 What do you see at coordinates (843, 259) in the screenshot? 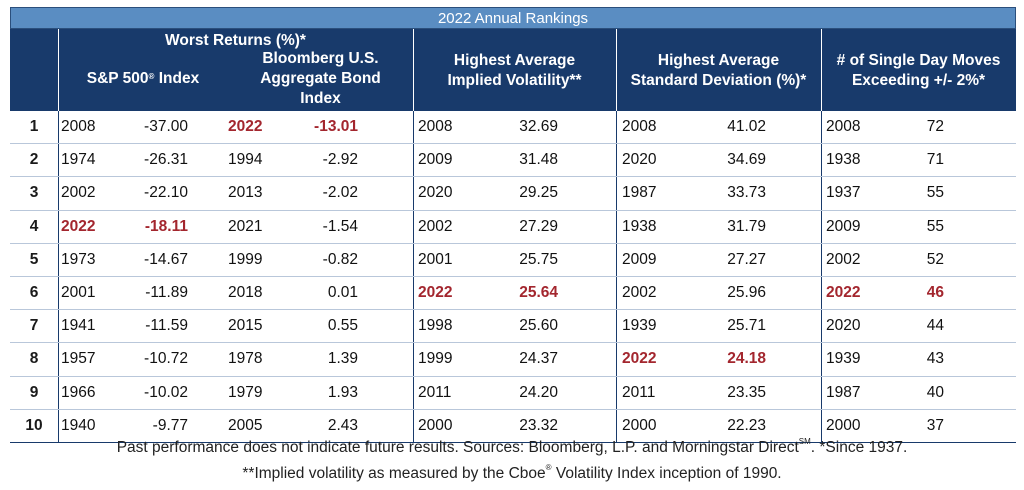
I see `single-day-moves-year-cell: 2002` at bounding box center [843, 259].